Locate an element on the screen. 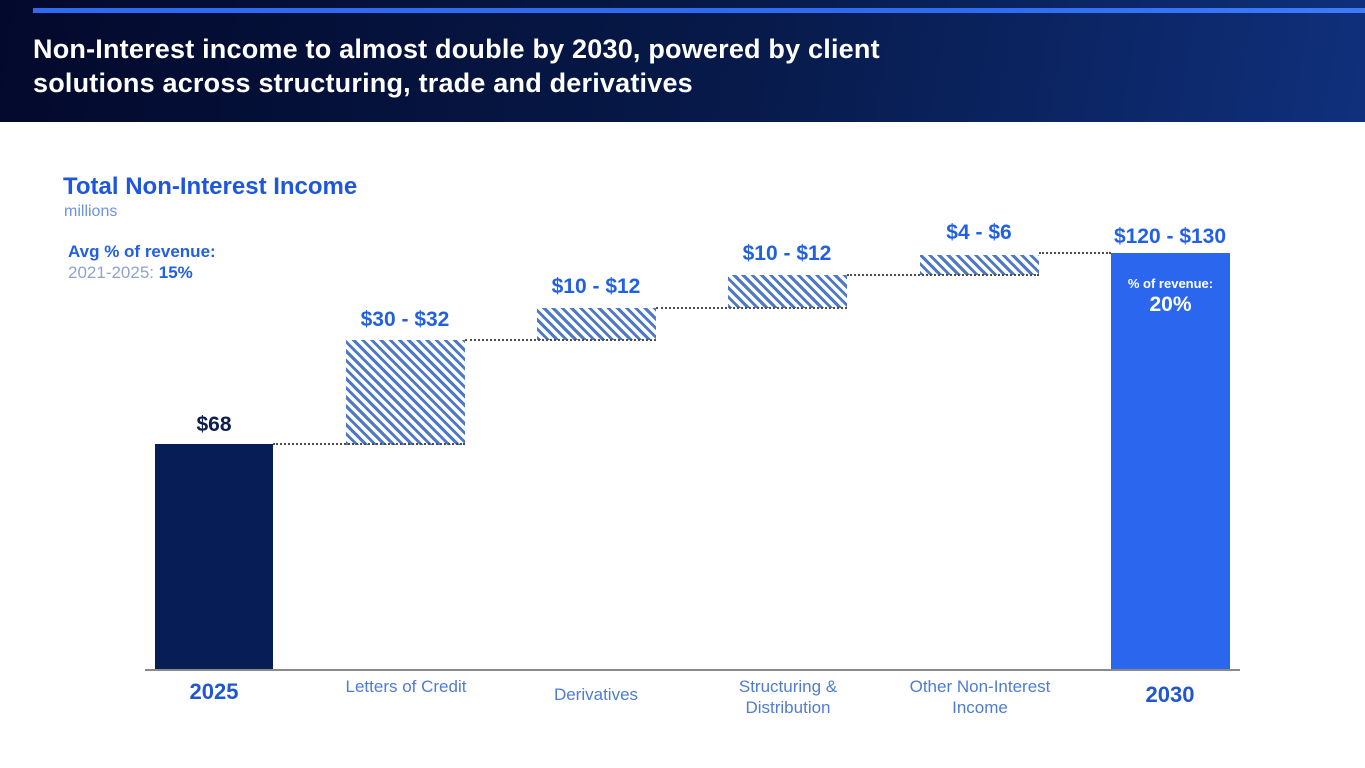 The height and width of the screenshot is (768, 1365). bar-2030-inner-value: 20% is located at coordinates (1170, 304).